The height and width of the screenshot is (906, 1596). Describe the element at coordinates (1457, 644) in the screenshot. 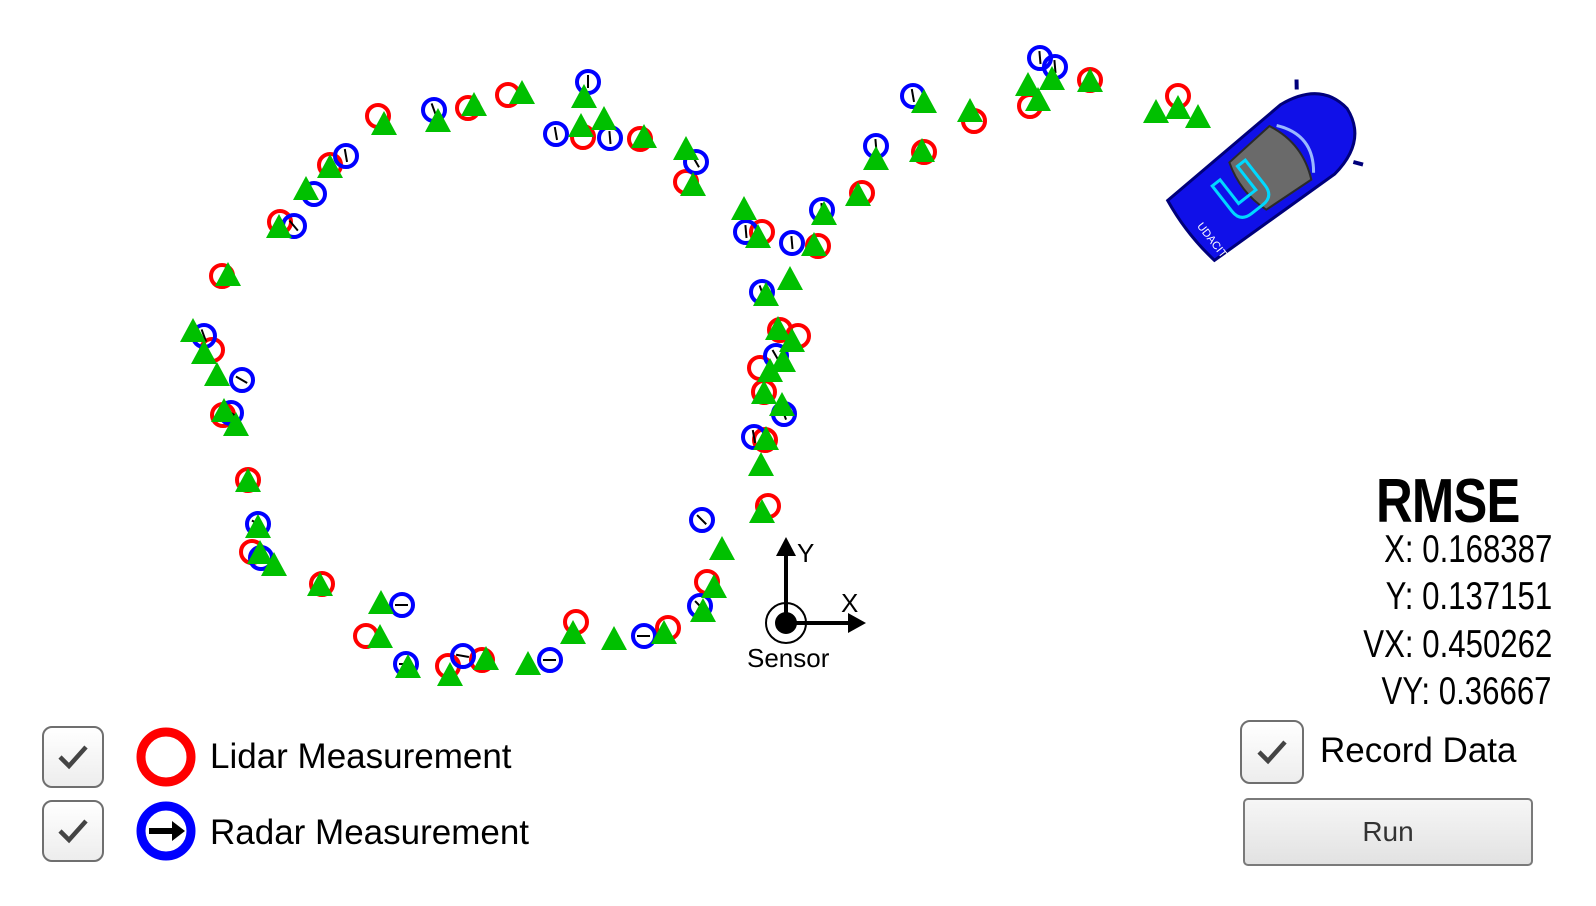

I see `rmse-vx-value: VX: 0.450262` at that location.